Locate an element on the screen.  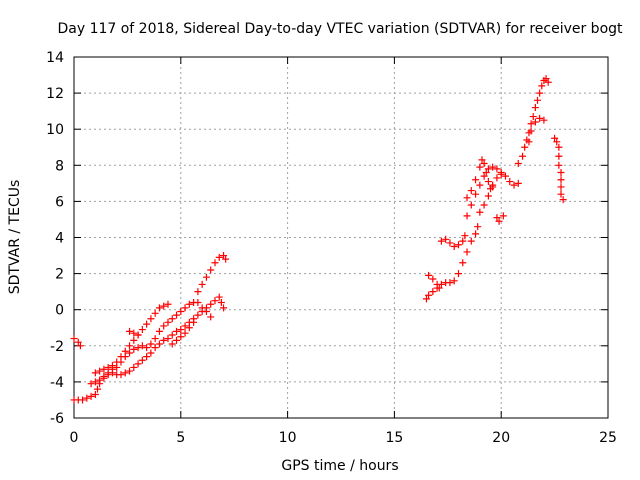
x-tick-label: 20 is located at coordinates (501, 438).